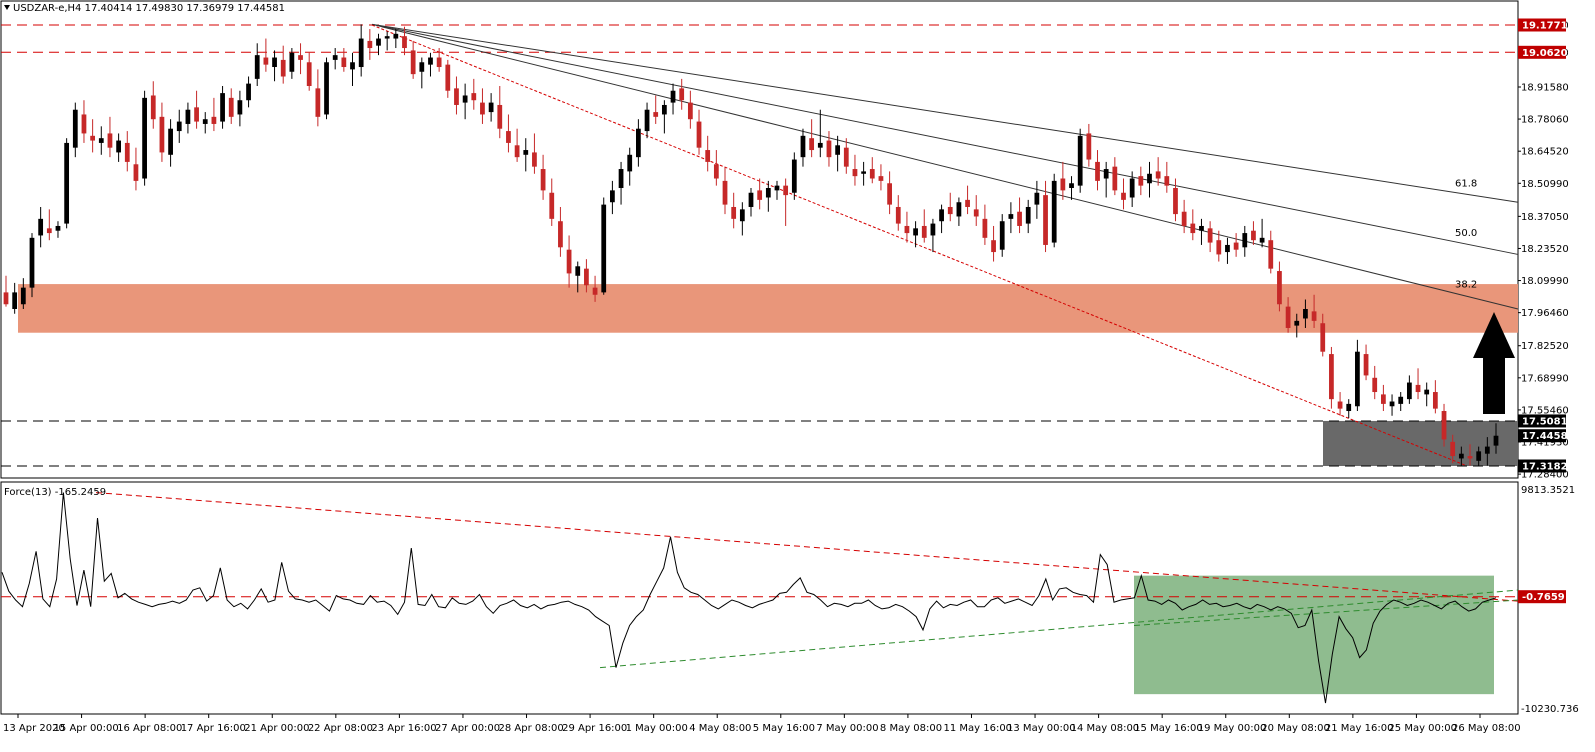 Image resolution: width=1595 pixels, height=752 pixels. What do you see at coordinates (1545, 217) in the screenshot?
I see `price-tick-label: 18.37050` at bounding box center [1545, 217].